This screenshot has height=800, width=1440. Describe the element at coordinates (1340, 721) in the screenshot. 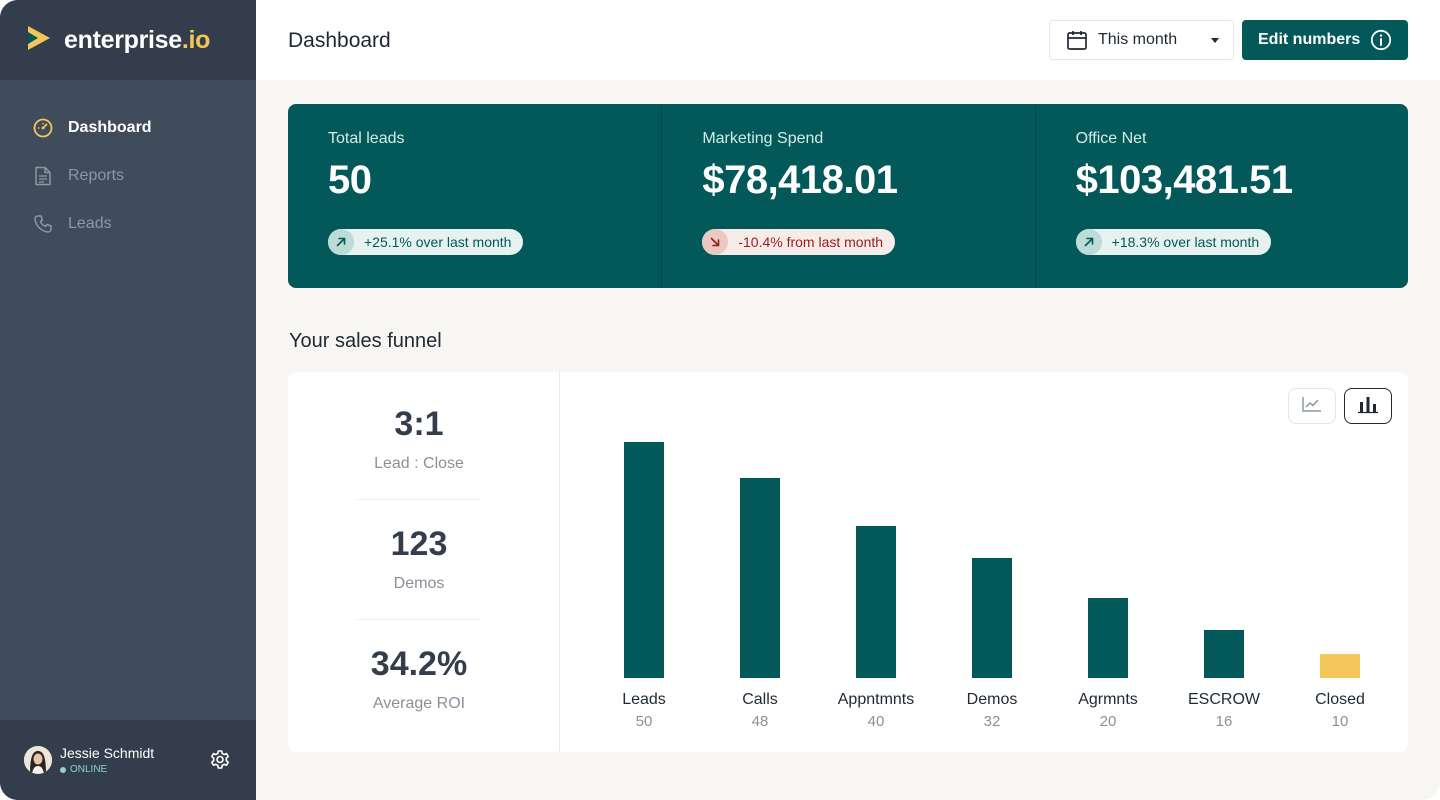

I see `data-label: 10` at that location.